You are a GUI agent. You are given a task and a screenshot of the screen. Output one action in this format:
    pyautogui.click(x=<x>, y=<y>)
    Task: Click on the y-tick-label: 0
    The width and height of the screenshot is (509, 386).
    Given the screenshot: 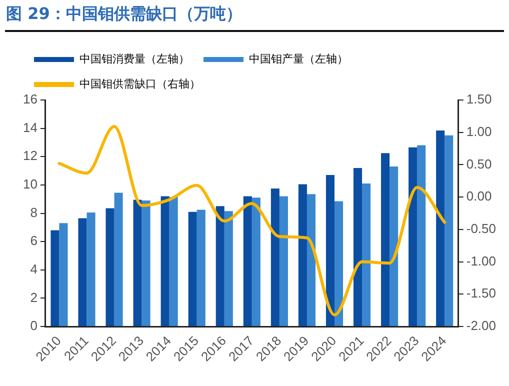 What is the action you would take?
    pyautogui.click(x=34, y=326)
    